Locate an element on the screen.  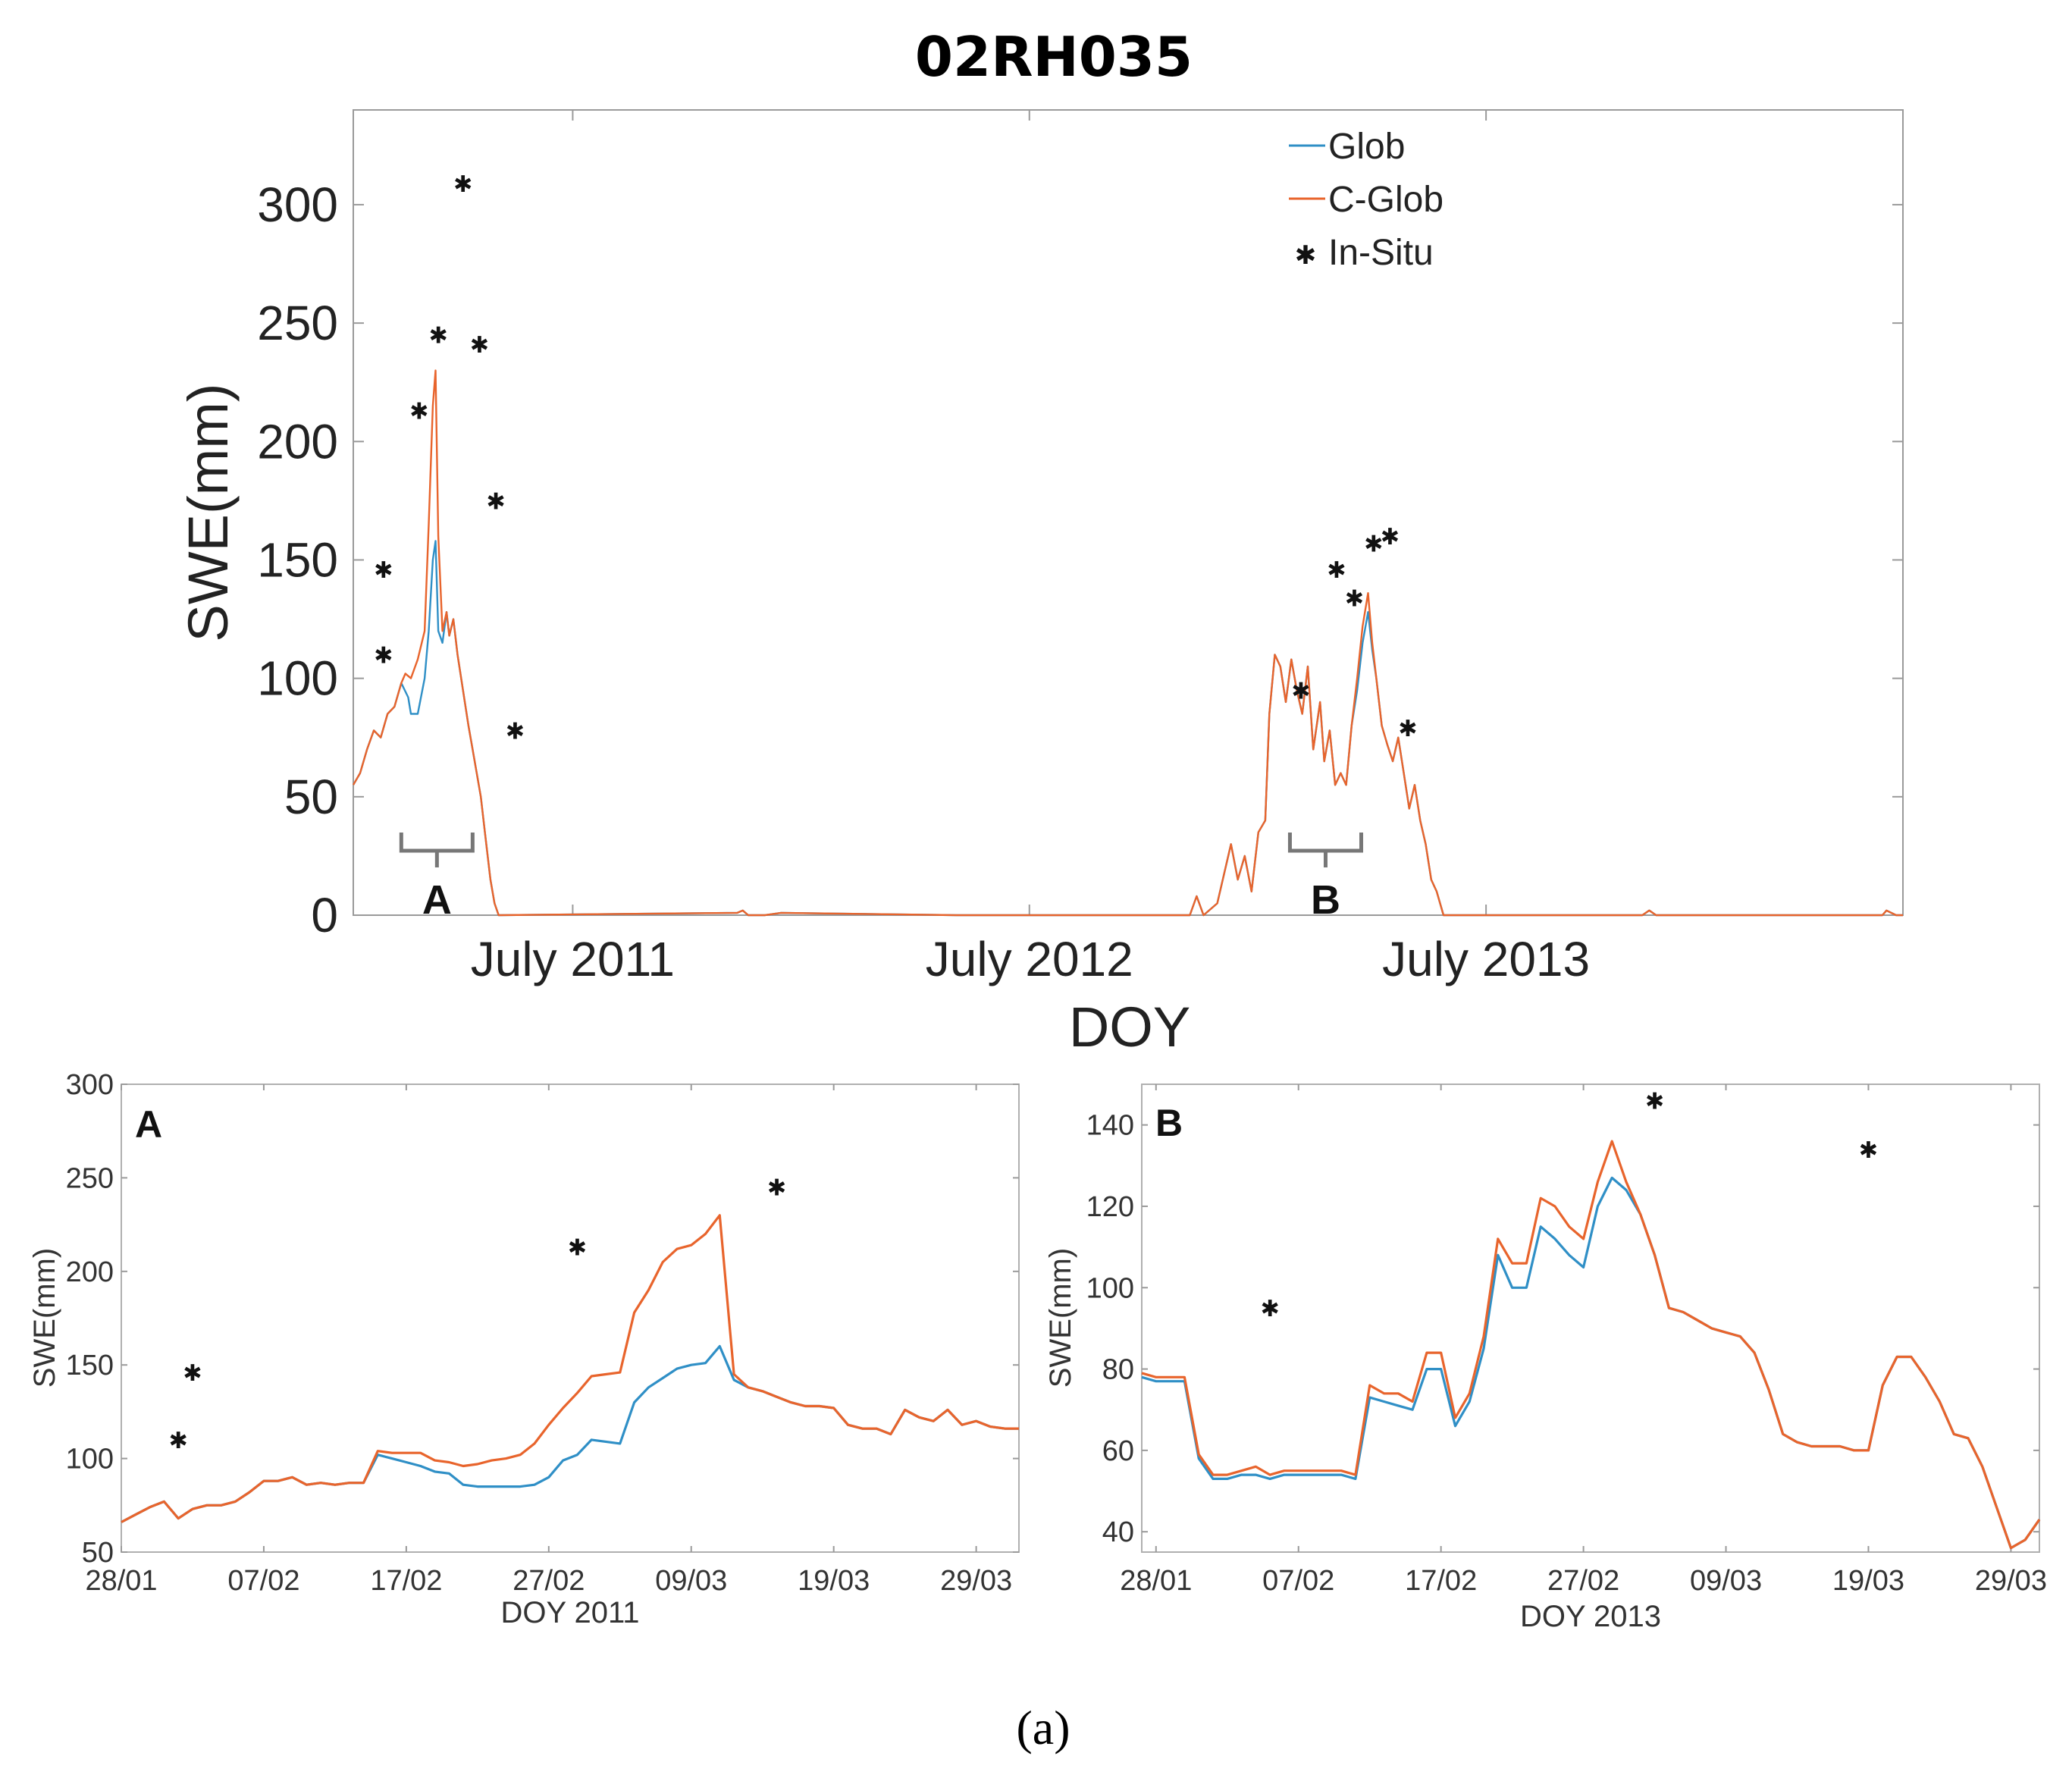
panel-a-xtick-label: 28/01 is located at coordinates (121, 1581).